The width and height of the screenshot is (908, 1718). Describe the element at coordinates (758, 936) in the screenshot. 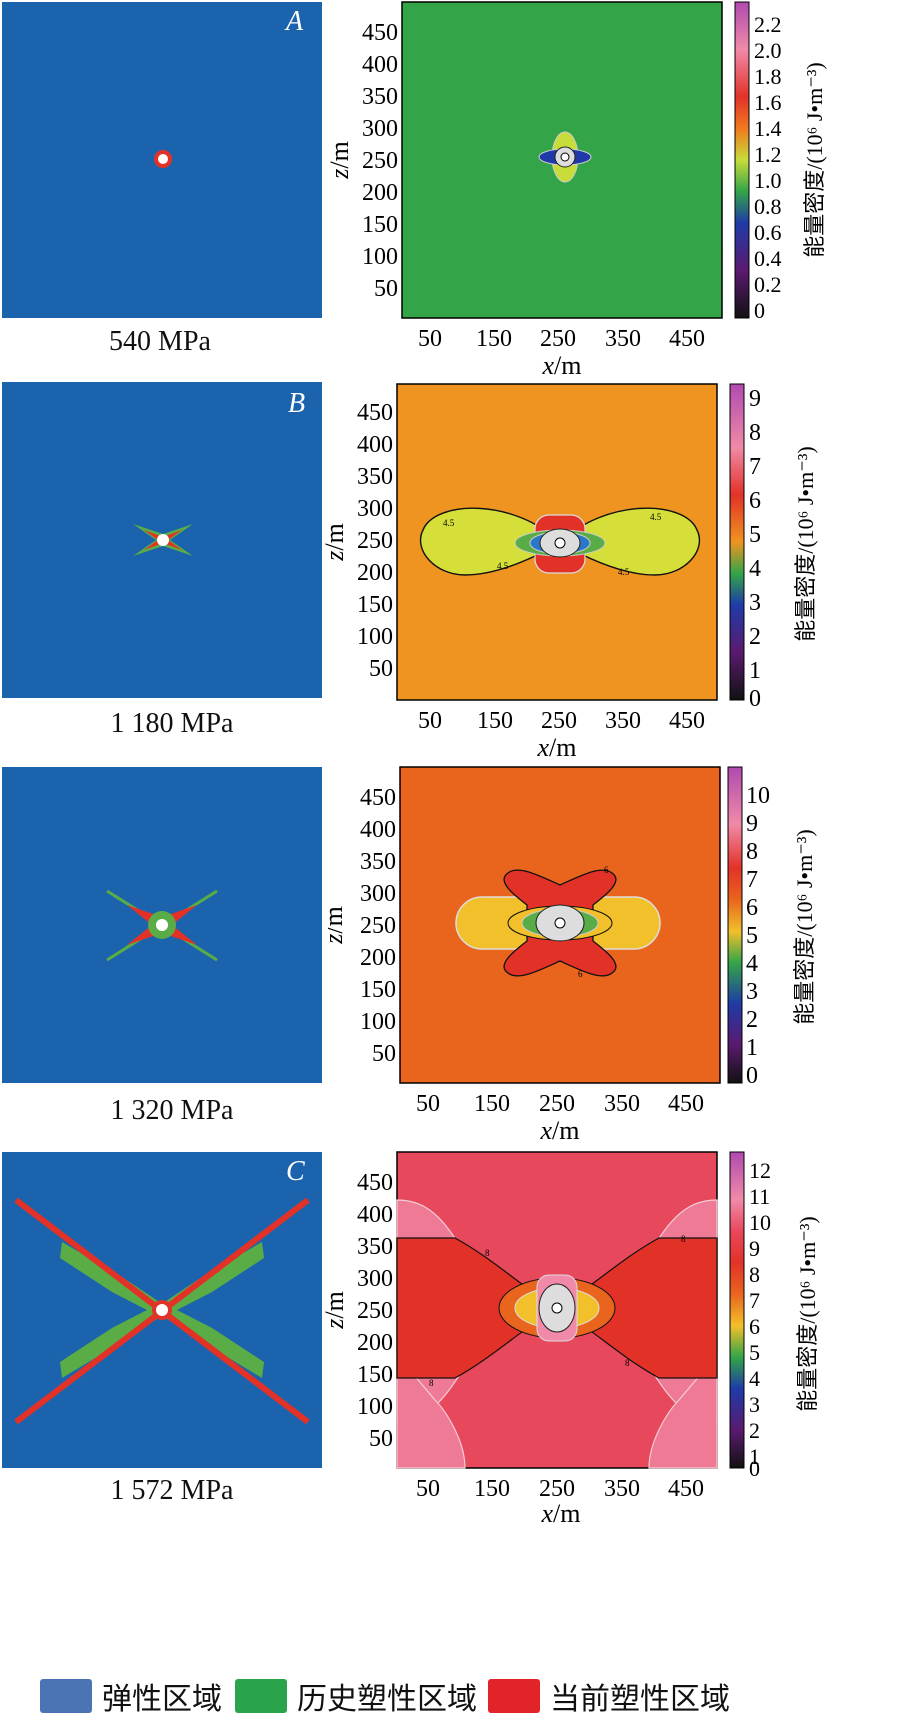

I see `colorbar-ticks-c: 10 9 8 7 6 5 4 3 2 1 0` at that location.